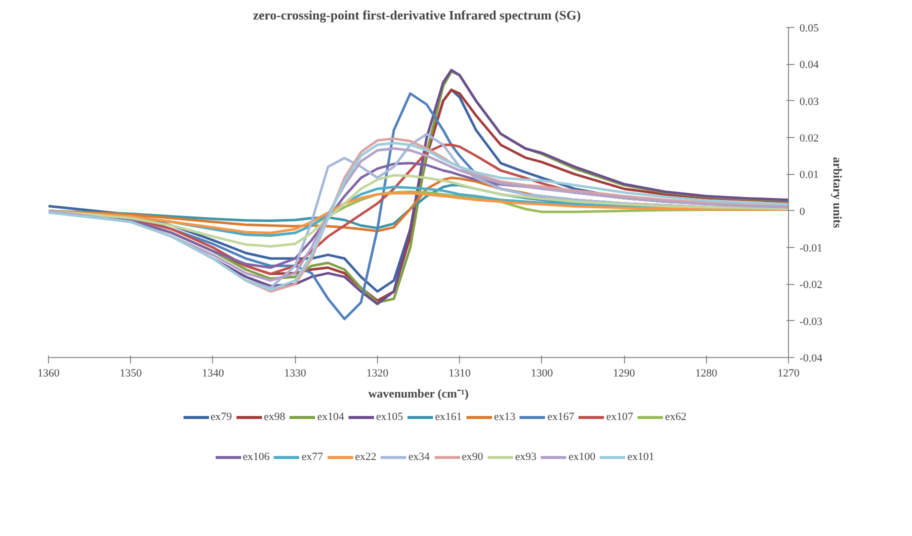  What do you see at coordinates (560, 417) in the screenshot?
I see `legend-label: ex167` at bounding box center [560, 417].